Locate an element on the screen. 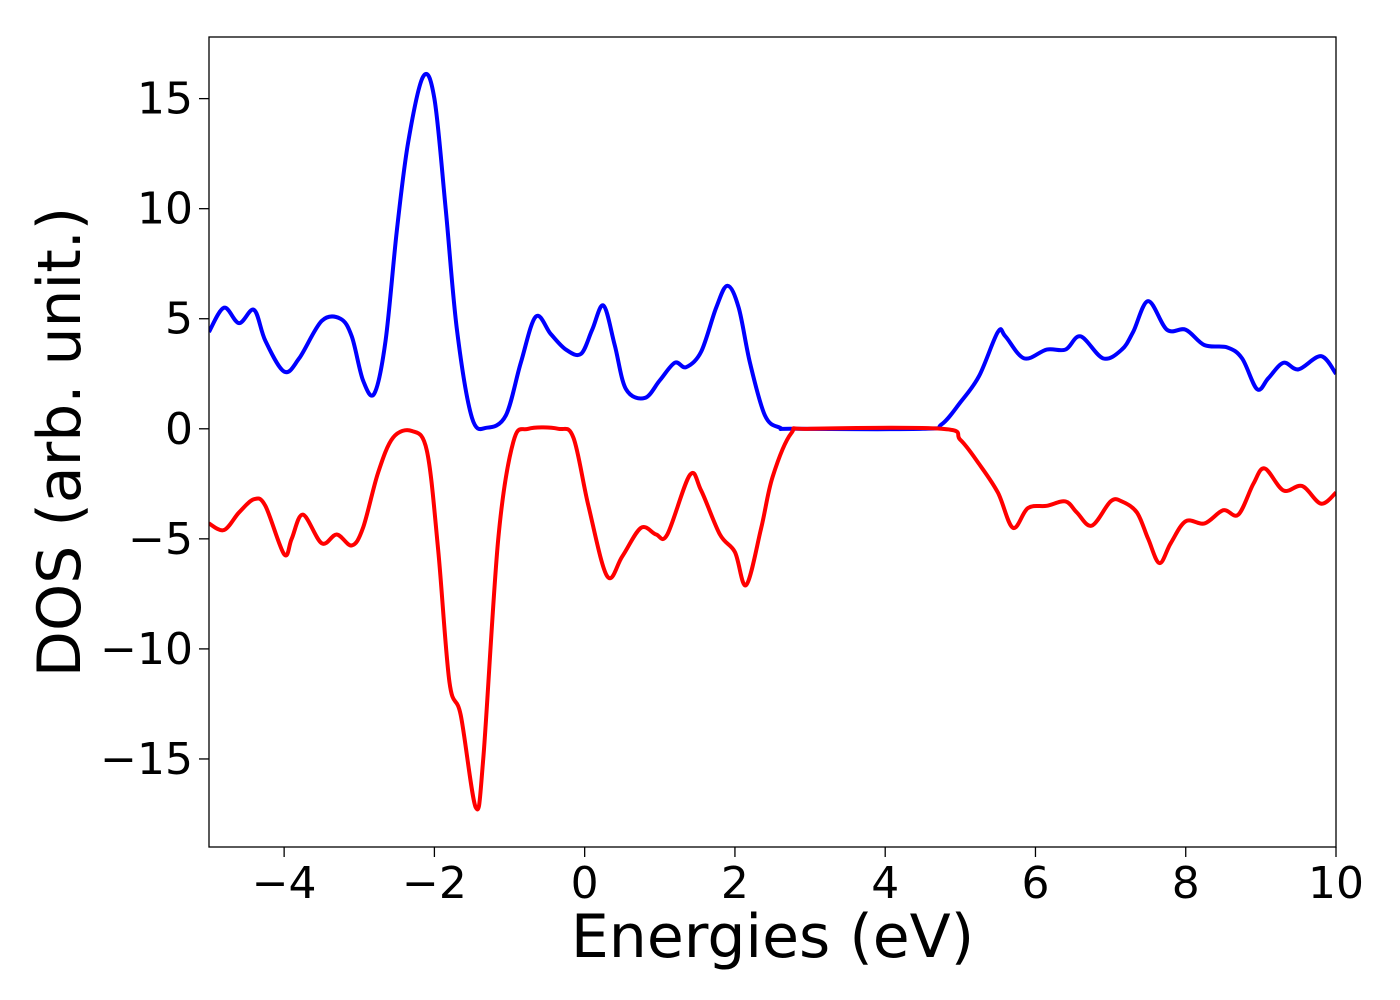 This screenshot has height=1000, width=1400. x-tick-label: 8 is located at coordinates (1186, 883).